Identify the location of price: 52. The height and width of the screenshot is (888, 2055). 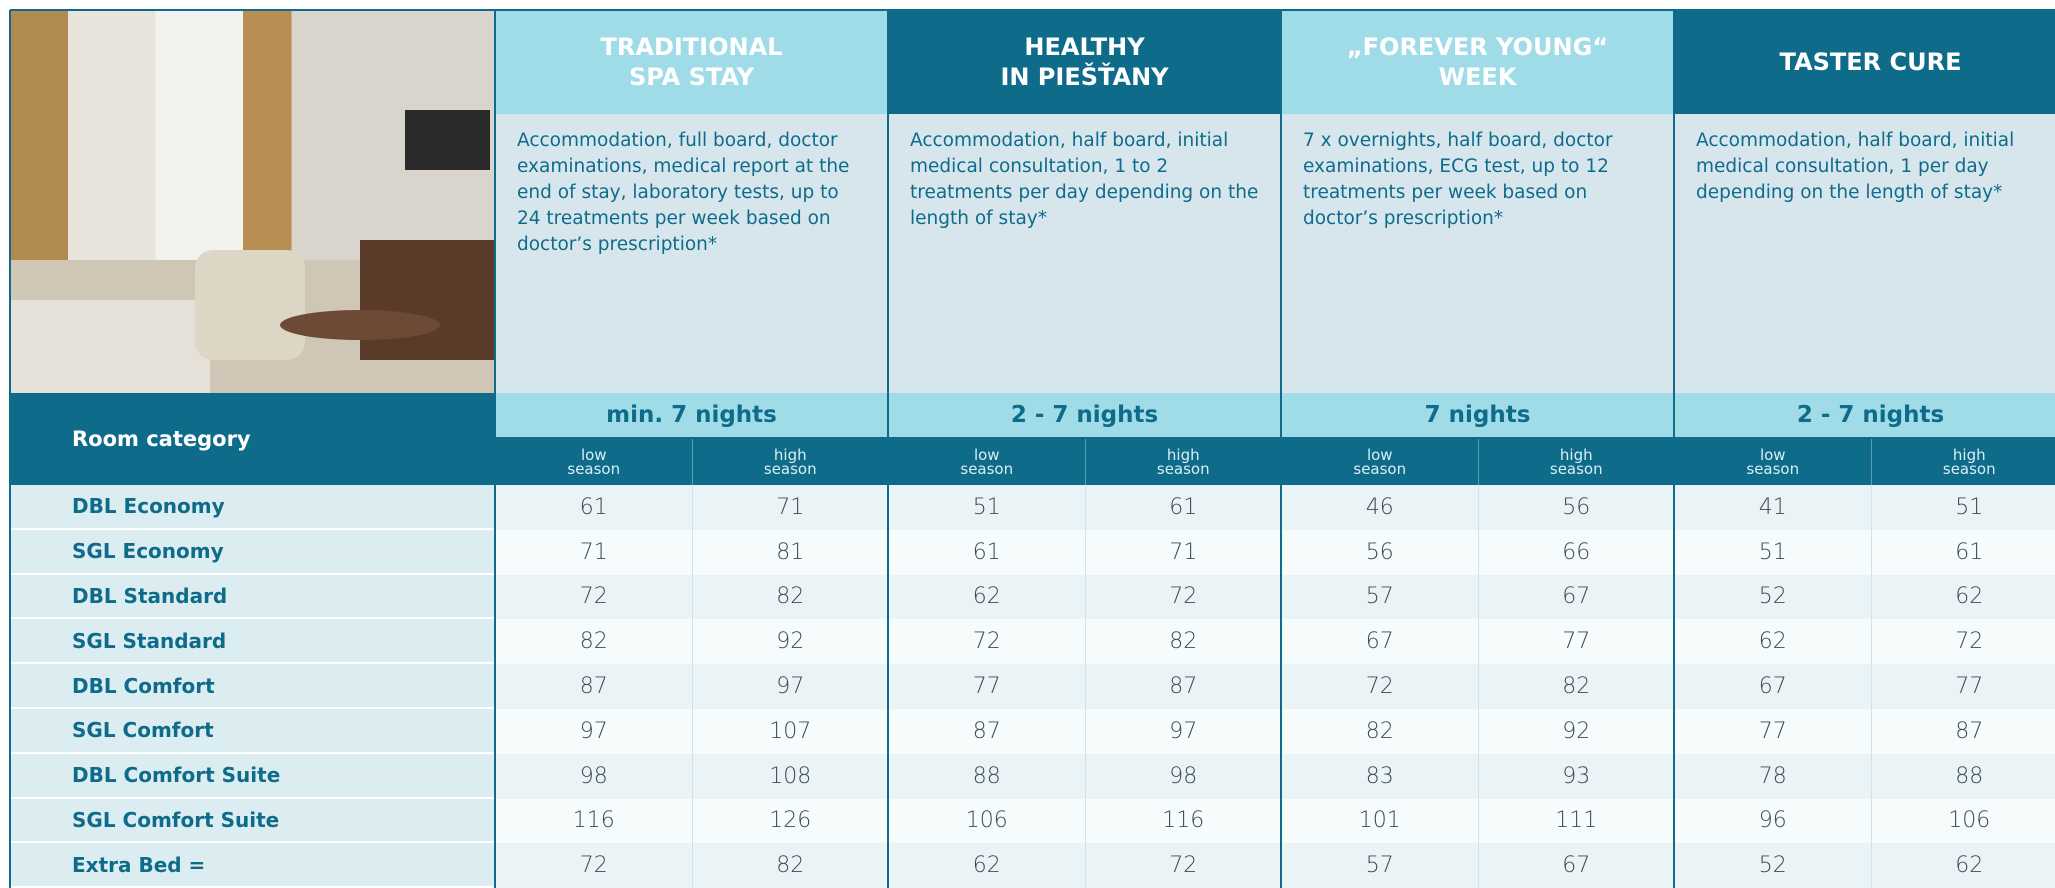
(1772, 597).